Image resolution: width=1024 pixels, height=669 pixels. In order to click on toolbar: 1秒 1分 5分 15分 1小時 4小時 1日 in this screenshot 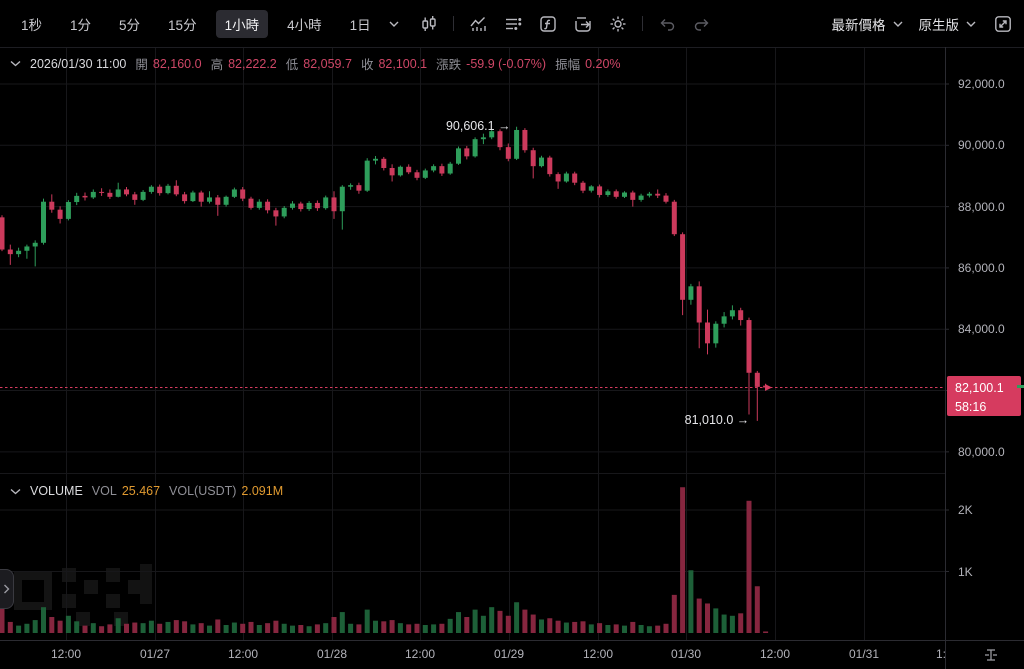, I will do `click(512, 23)`.